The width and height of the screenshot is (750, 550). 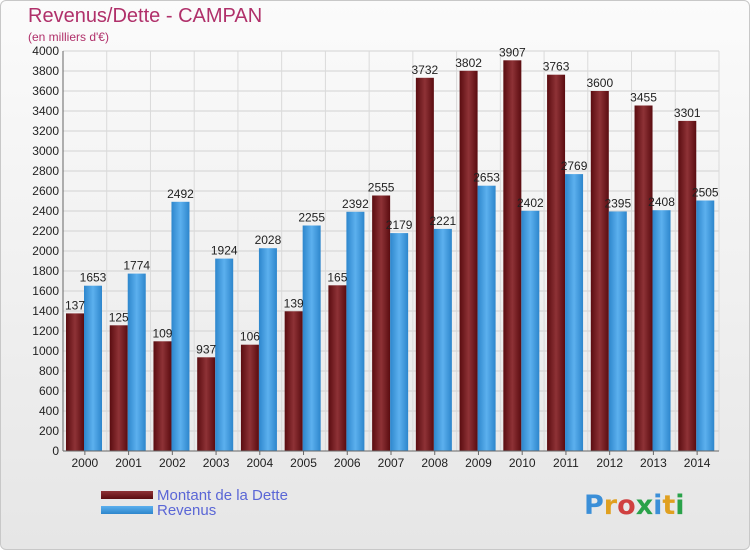 What do you see at coordinates (530, 203) in the screenshot?
I see `data-label: 2402` at bounding box center [530, 203].